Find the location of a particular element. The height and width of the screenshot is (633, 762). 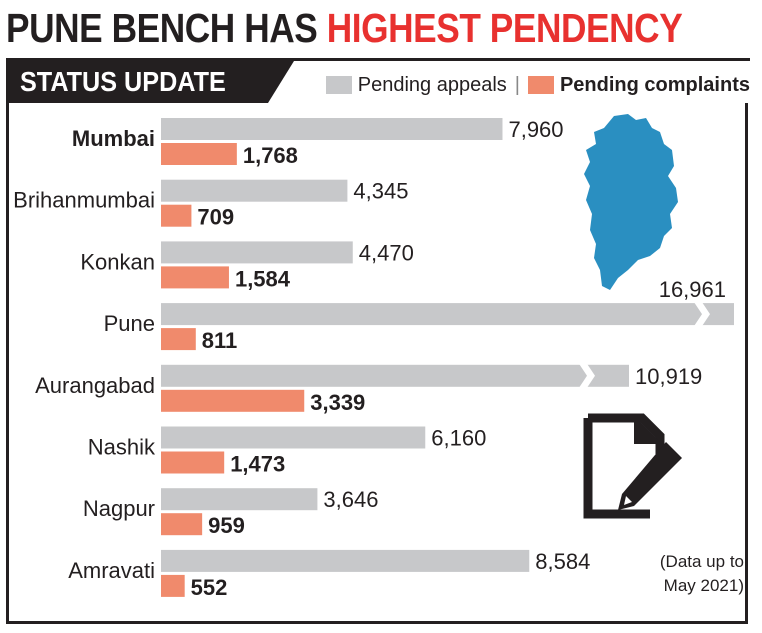

complaints-value-label: 959 is located at coordinates (226, 525).